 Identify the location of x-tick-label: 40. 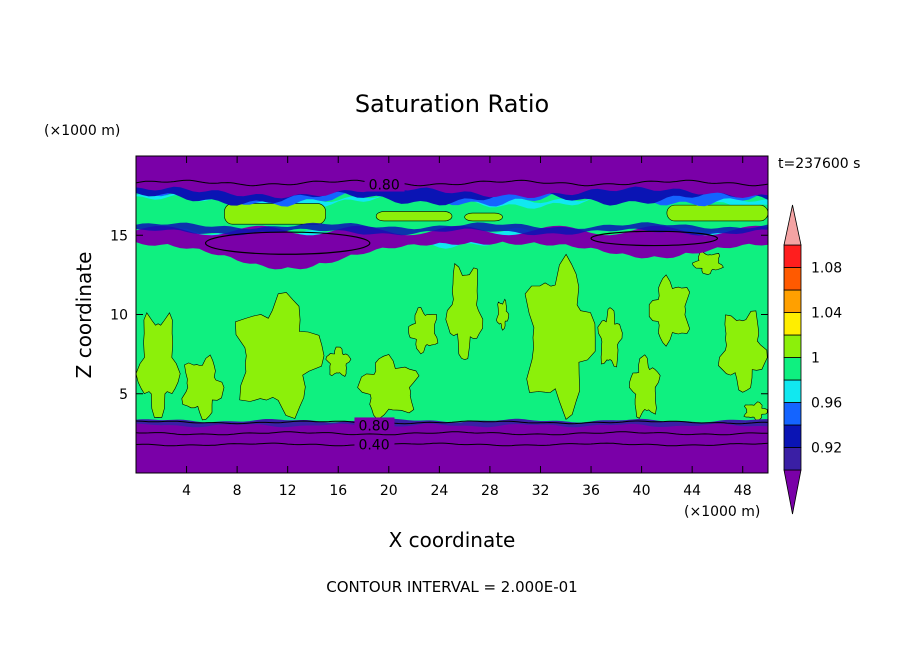
(642, 491).